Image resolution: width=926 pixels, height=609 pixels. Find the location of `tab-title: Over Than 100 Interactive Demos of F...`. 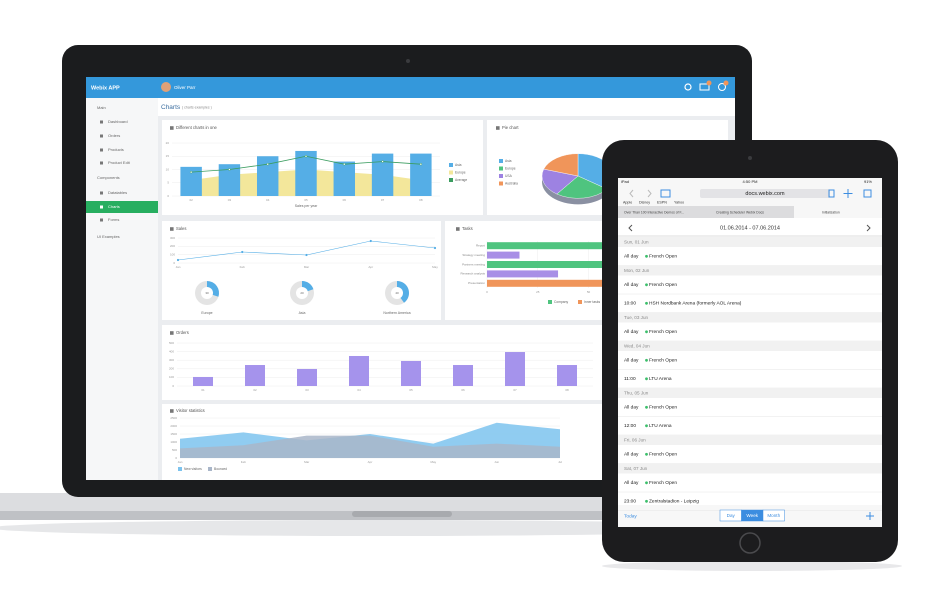

tab-title: Over Than 100 Interactive Demos of F... is located at coordinates (654, 212).